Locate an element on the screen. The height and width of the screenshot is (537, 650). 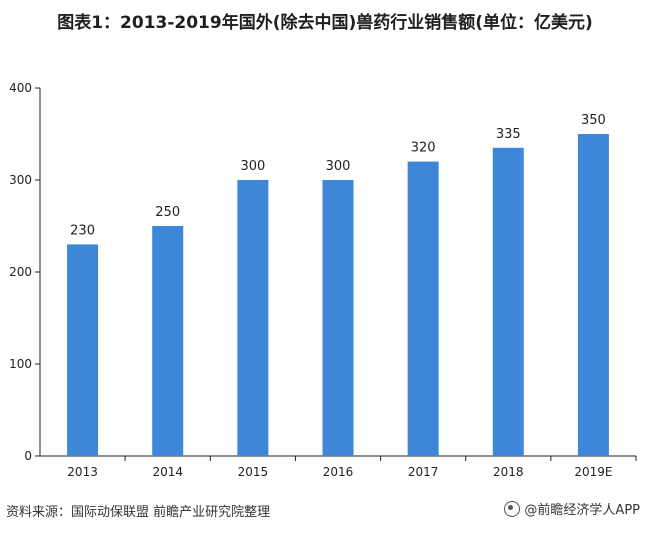
bar-2013 is located at coordinates (83, 350).